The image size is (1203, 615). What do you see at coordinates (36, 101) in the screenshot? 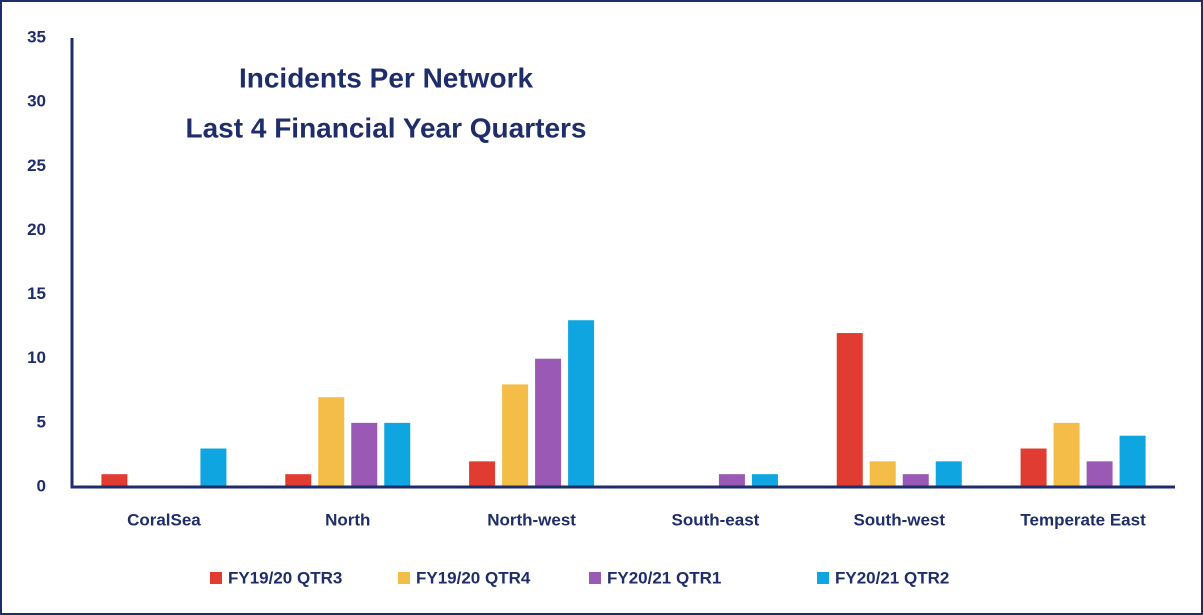
I see `y-tick-label: 30` at bounding box center [36, 101].